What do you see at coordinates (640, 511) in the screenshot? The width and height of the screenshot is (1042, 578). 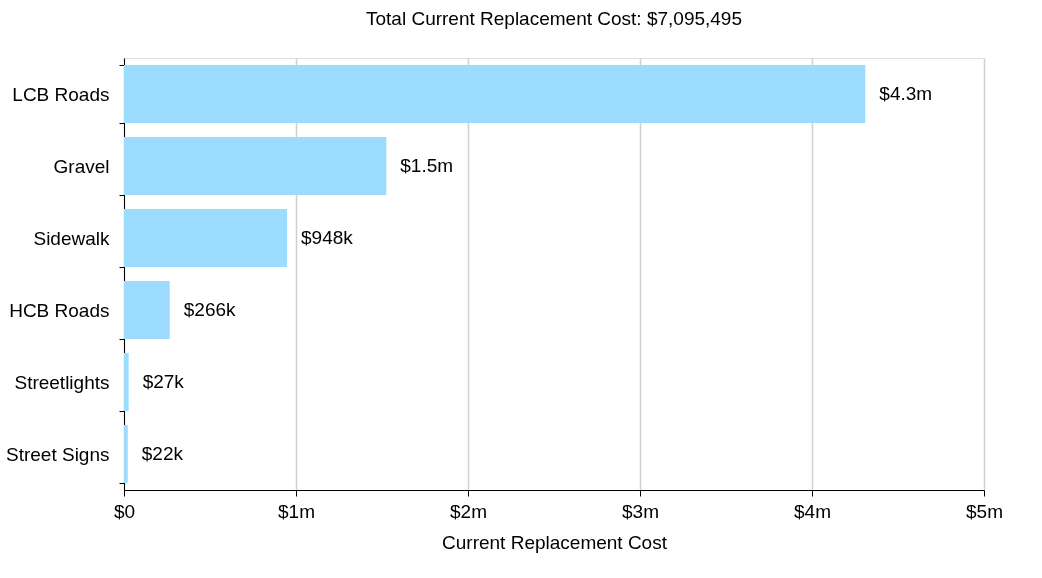 I see `x-tick-label: $3m` at bounding box center [640, 511].